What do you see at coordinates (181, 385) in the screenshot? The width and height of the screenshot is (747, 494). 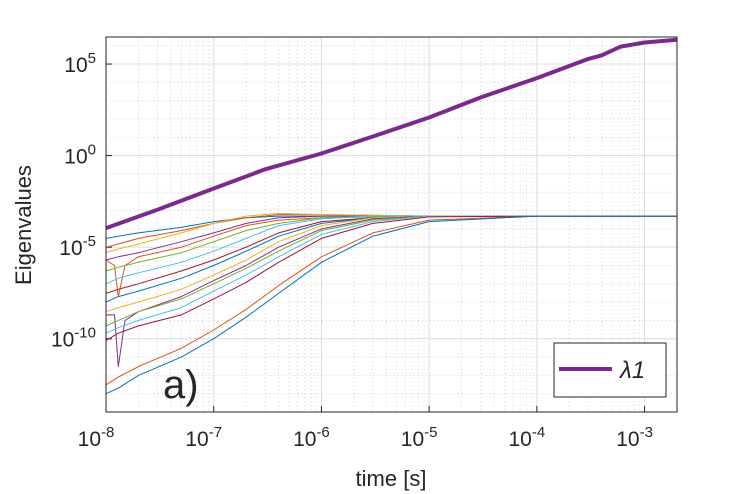 I see `panel-annotation: a)` at bounding box center [181, 385].